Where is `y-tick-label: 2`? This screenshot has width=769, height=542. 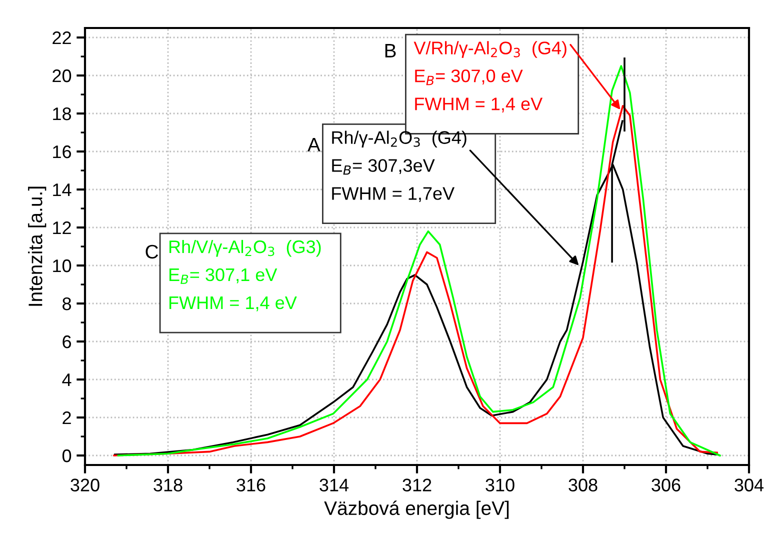
y-tick-label: 2 is located at coordinates (66, 417).